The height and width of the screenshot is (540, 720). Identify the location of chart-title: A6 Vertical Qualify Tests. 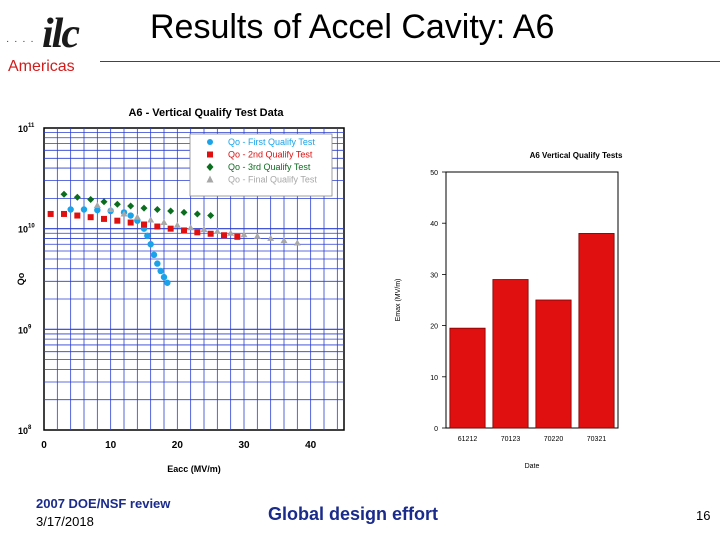
(576, 155).